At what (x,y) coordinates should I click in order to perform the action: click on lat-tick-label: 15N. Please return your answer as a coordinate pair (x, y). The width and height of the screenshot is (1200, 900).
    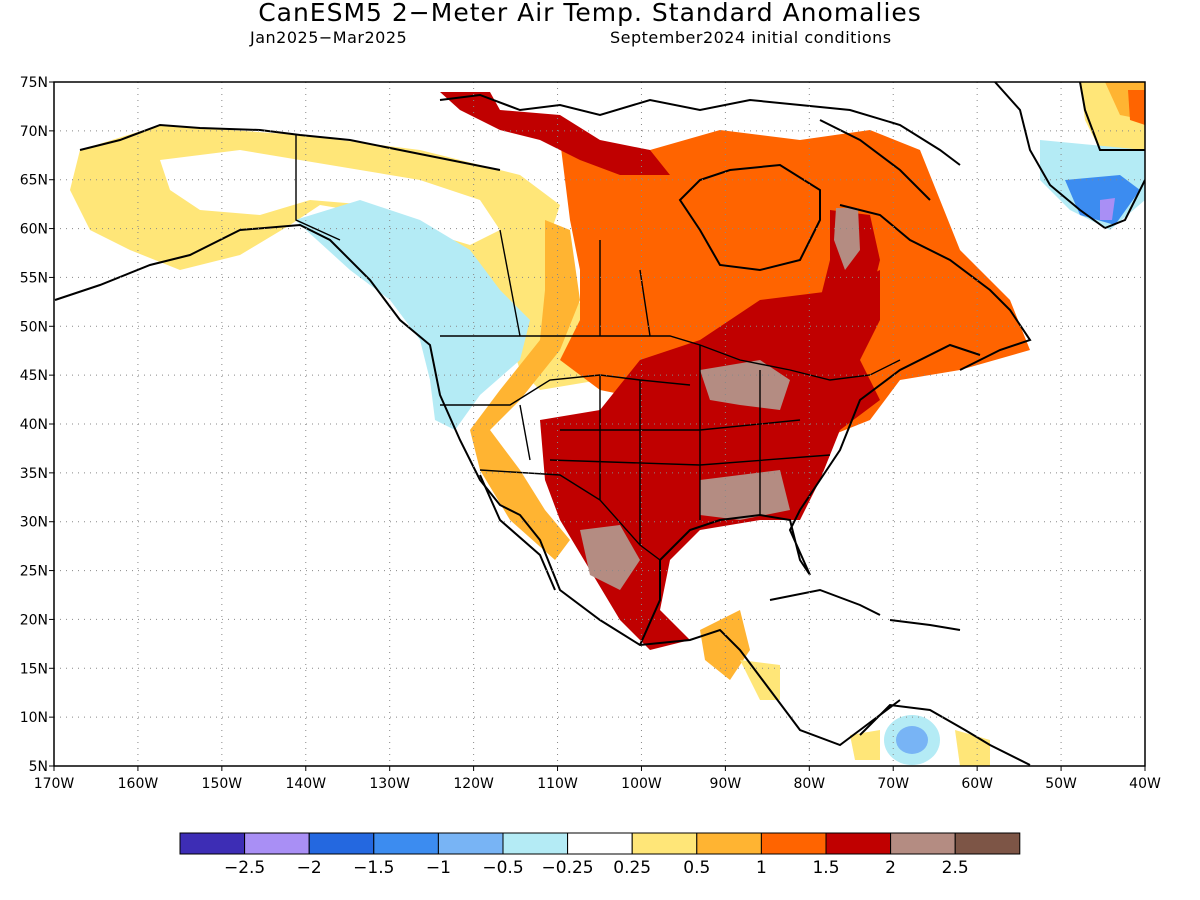
    Looking at the image, I should click on (34, 669).